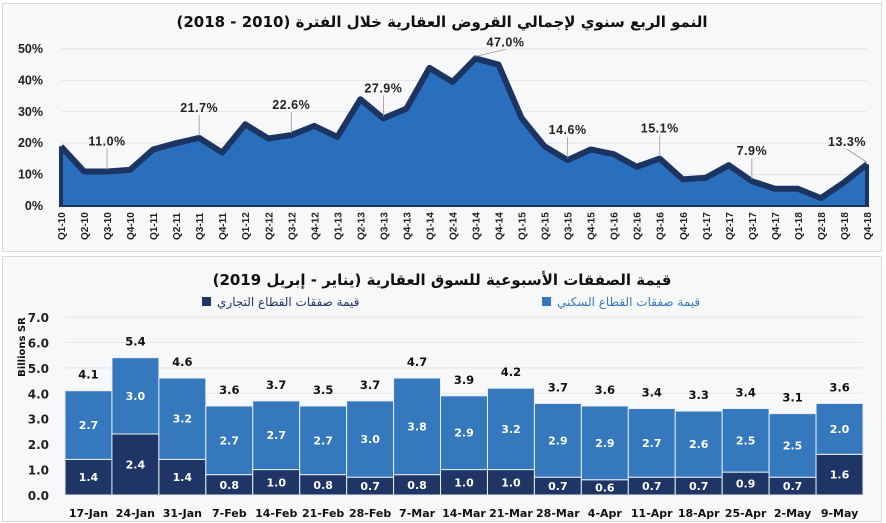  I want to click on x-tick-label: 28-Mar, so click(558, 513).